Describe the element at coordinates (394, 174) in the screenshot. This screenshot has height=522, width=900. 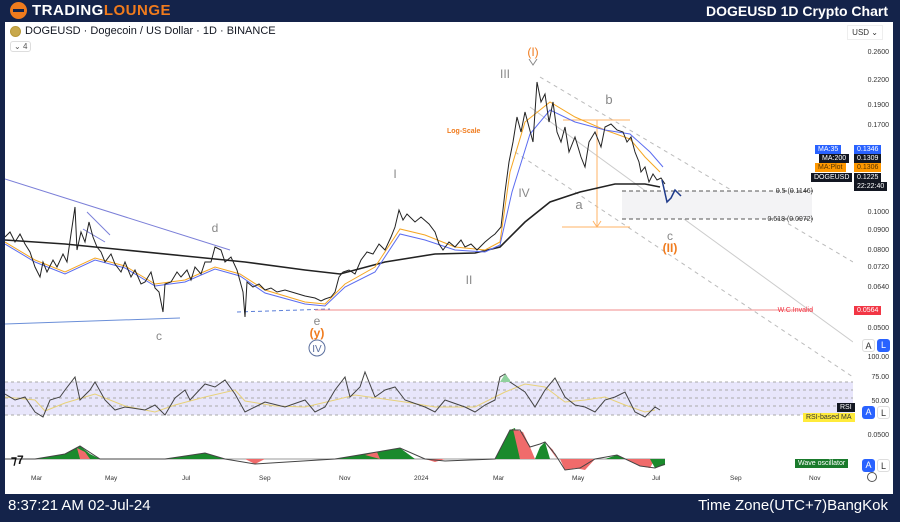
I see `wave-label-I: I` at that location.